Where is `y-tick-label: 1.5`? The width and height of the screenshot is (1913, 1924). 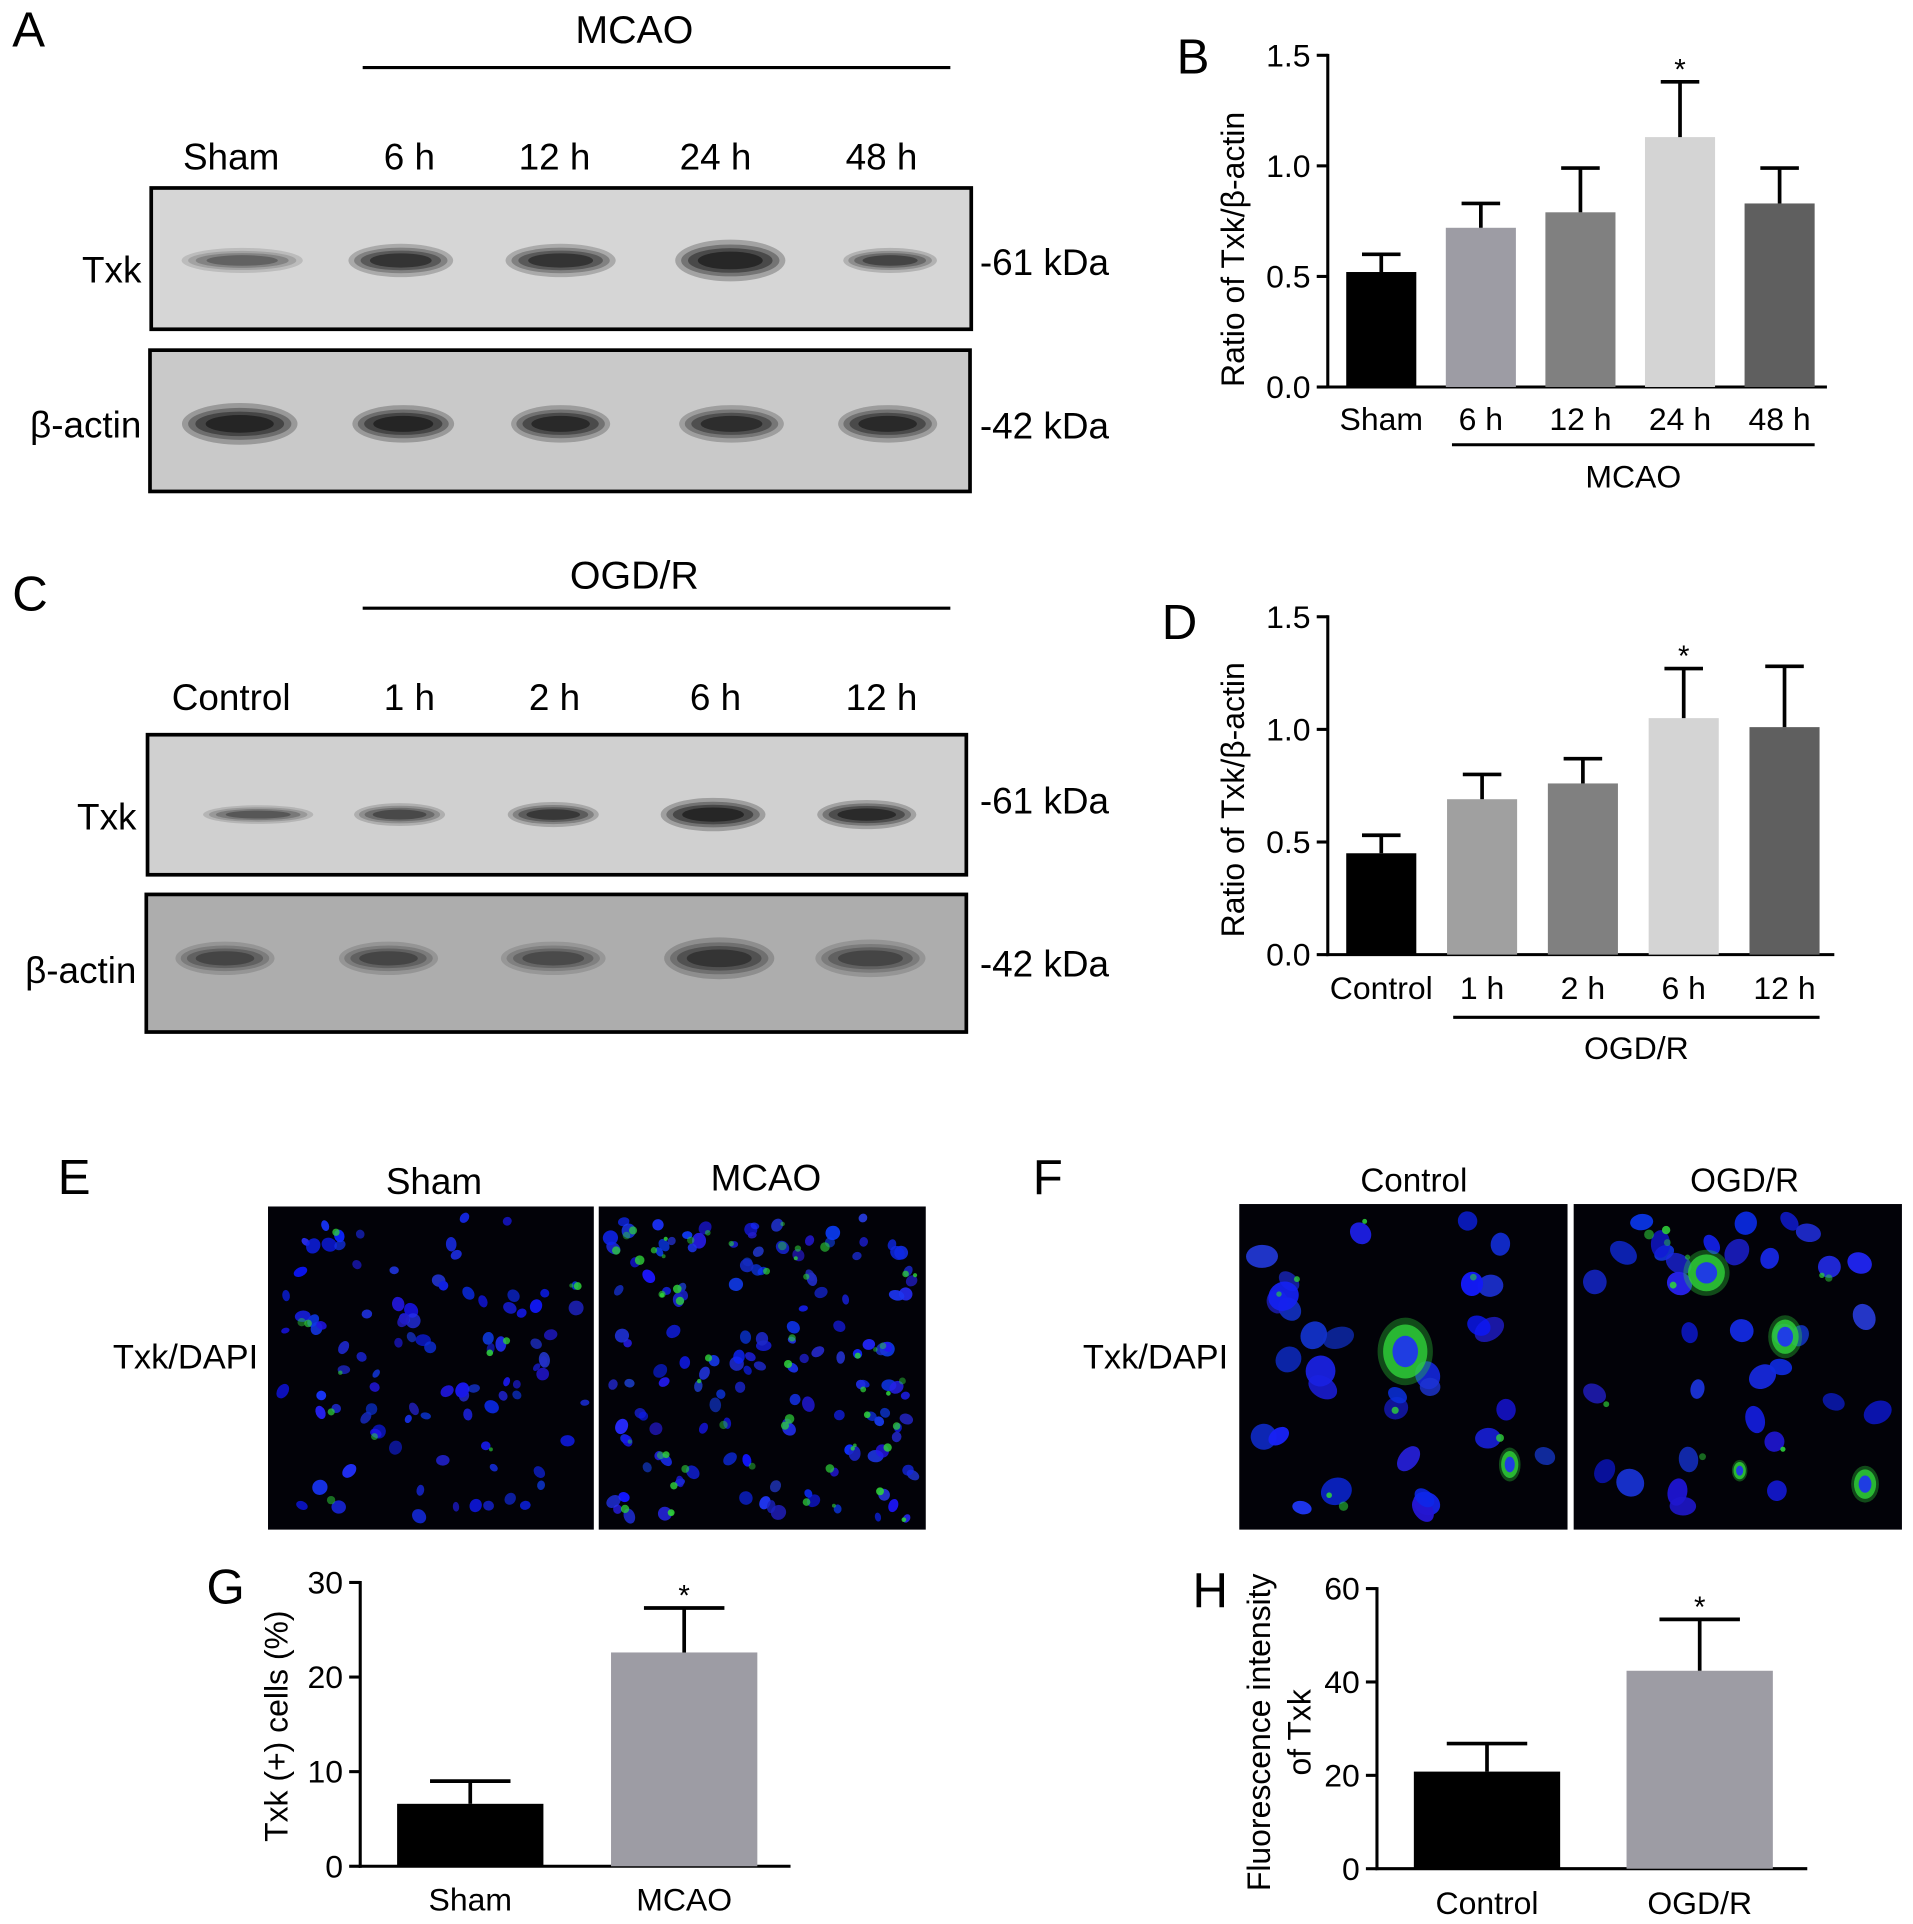 y-tick-label: 1.5 is located at coordinates (1288, 617).